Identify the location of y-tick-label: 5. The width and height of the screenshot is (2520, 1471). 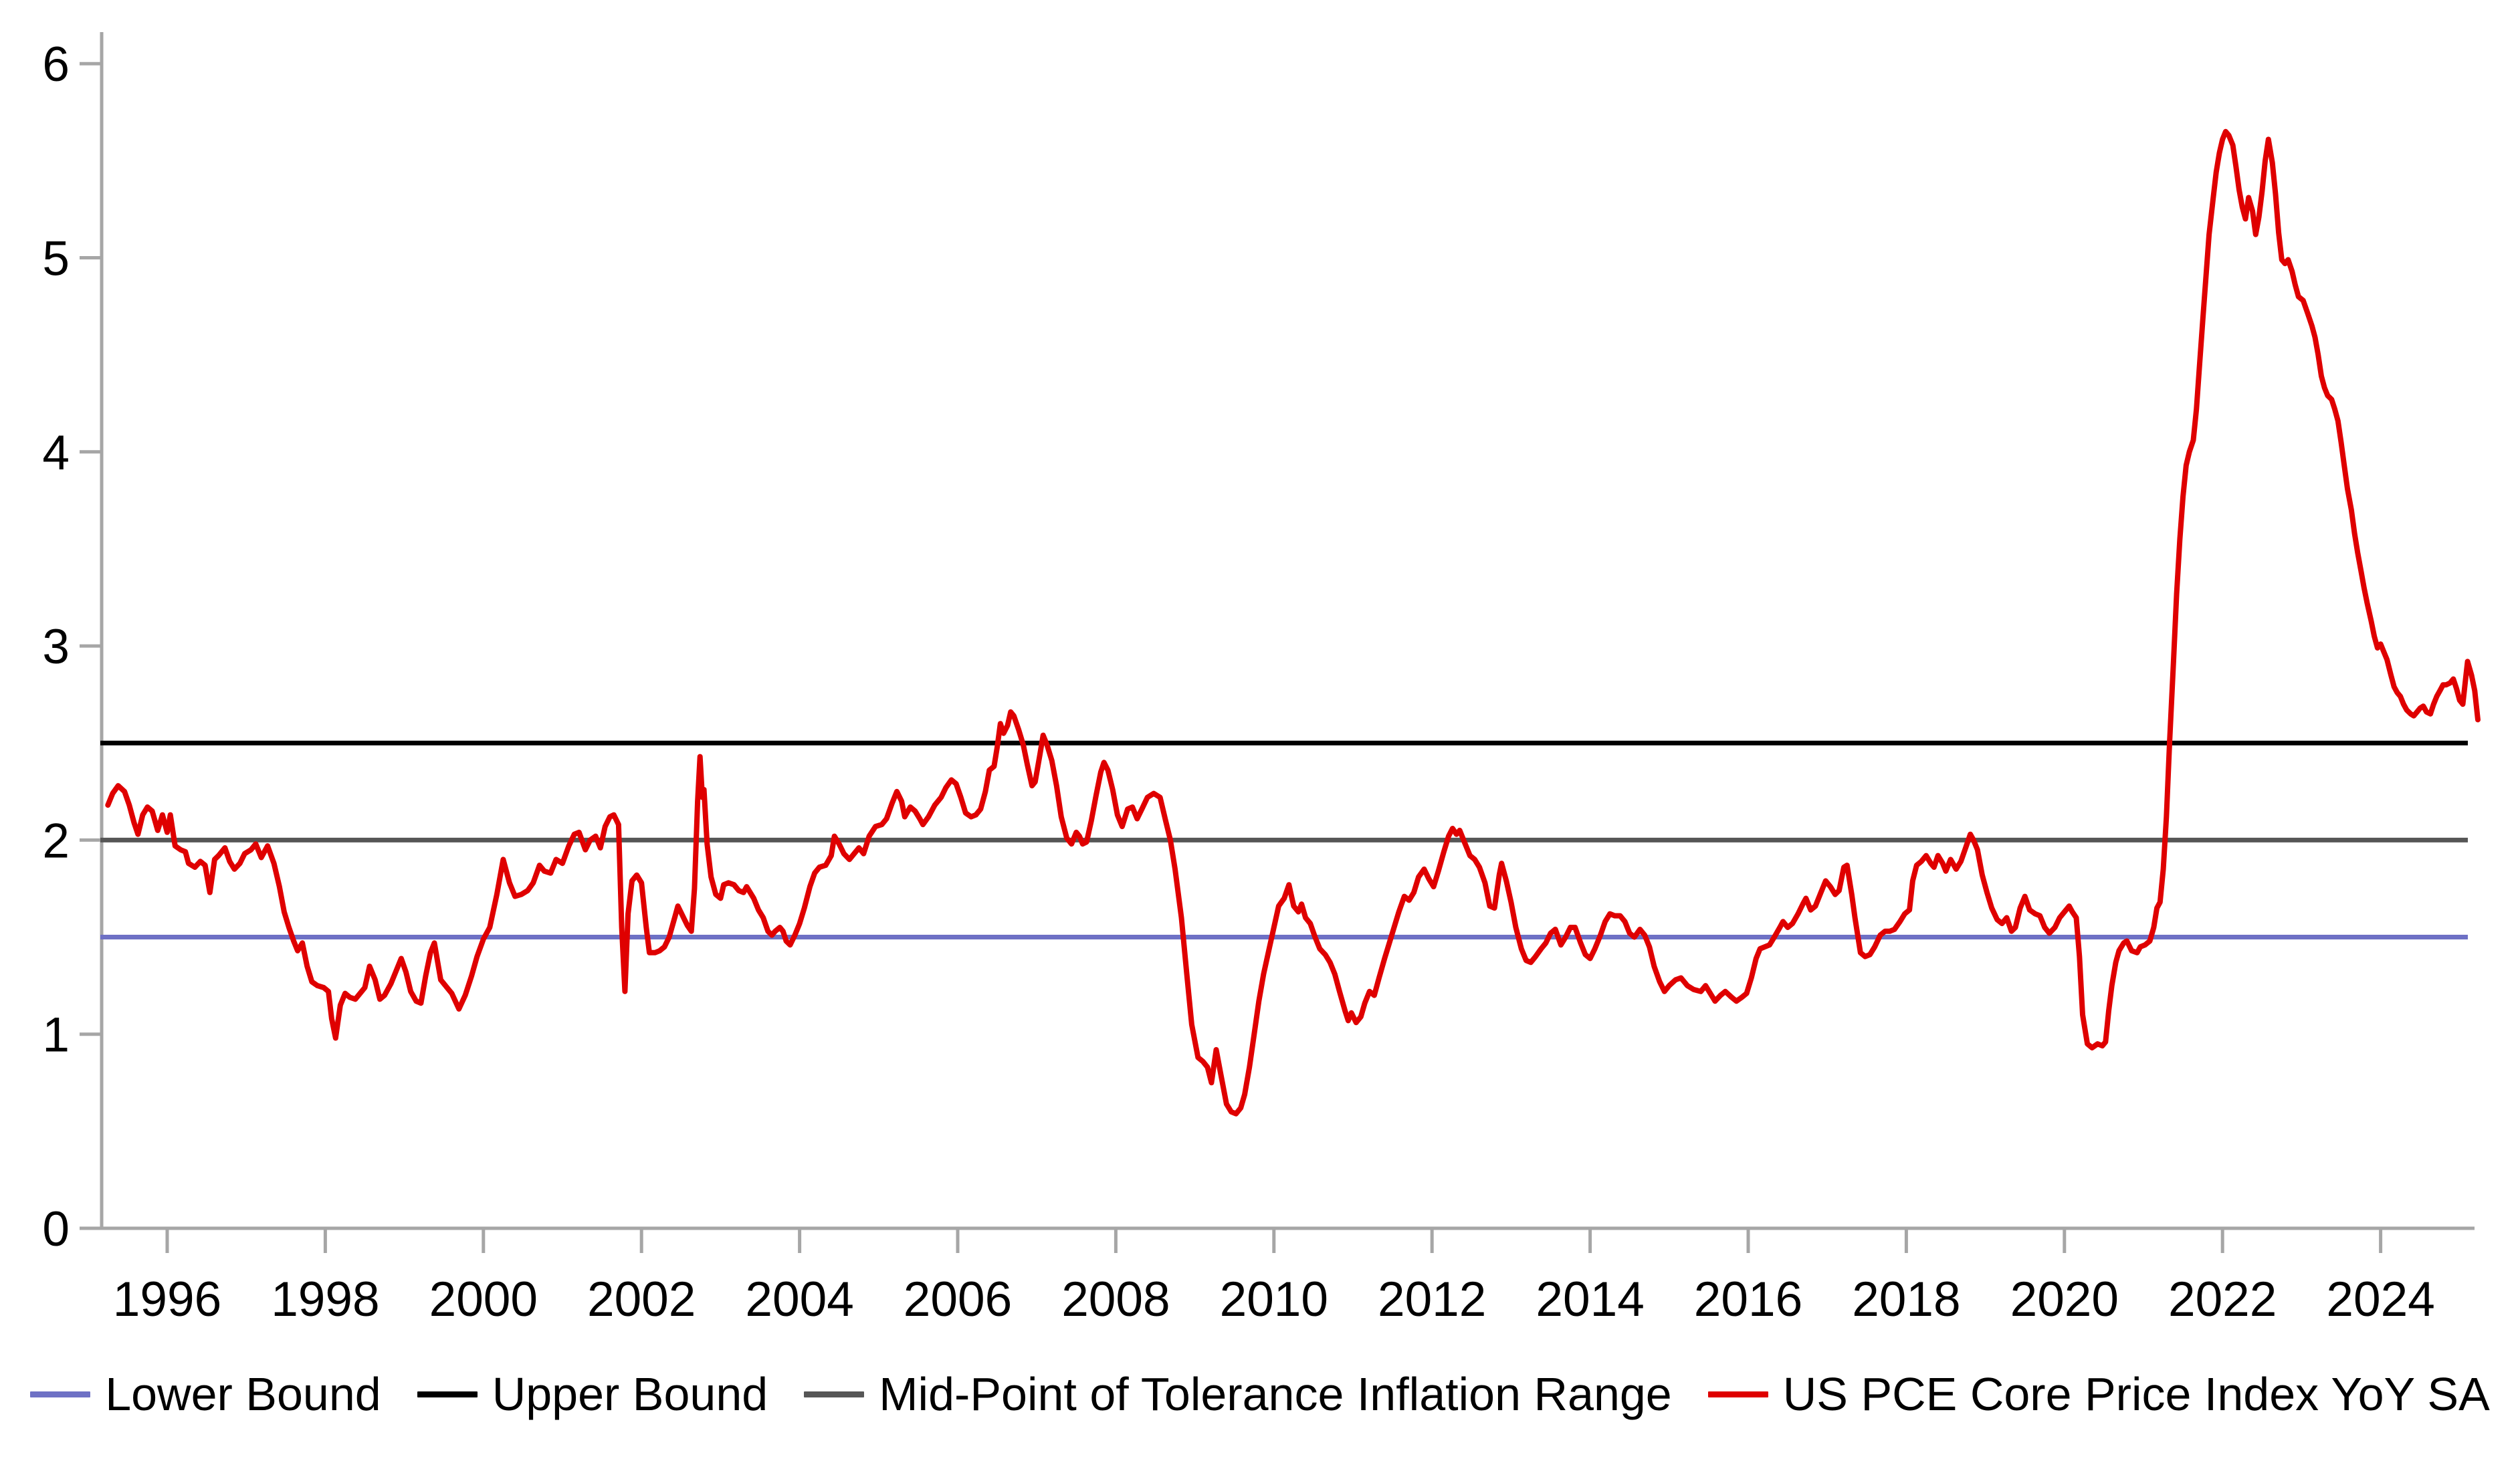
(56, 259).